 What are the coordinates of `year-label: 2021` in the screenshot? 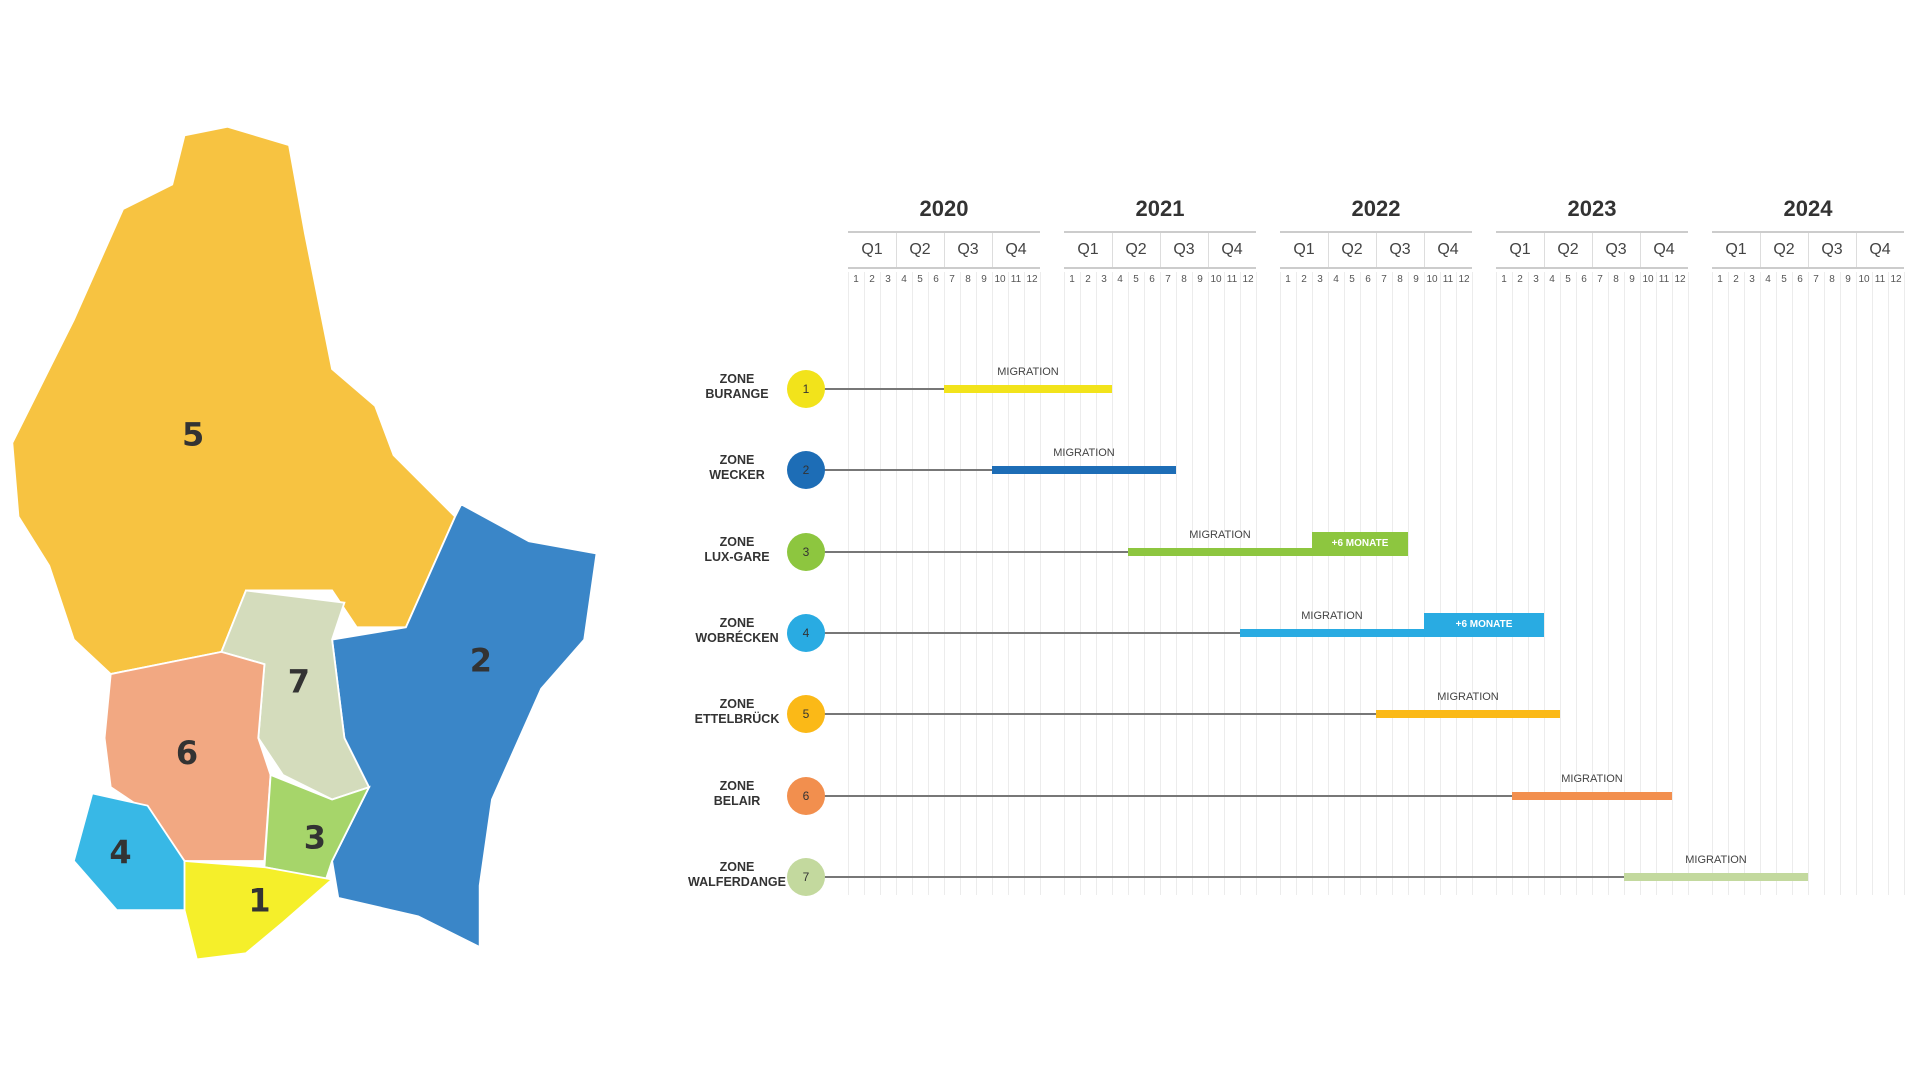 It's located at (1160, 208).